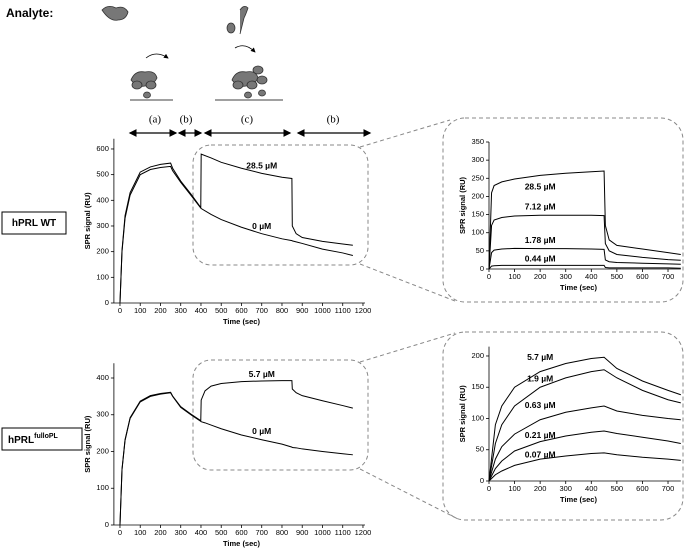 This screenshot has height=553, width=685. What do you see at coordinates (192, 53) in the screenshot?
I see `analyte-icons` at bounding box center [192, 53].